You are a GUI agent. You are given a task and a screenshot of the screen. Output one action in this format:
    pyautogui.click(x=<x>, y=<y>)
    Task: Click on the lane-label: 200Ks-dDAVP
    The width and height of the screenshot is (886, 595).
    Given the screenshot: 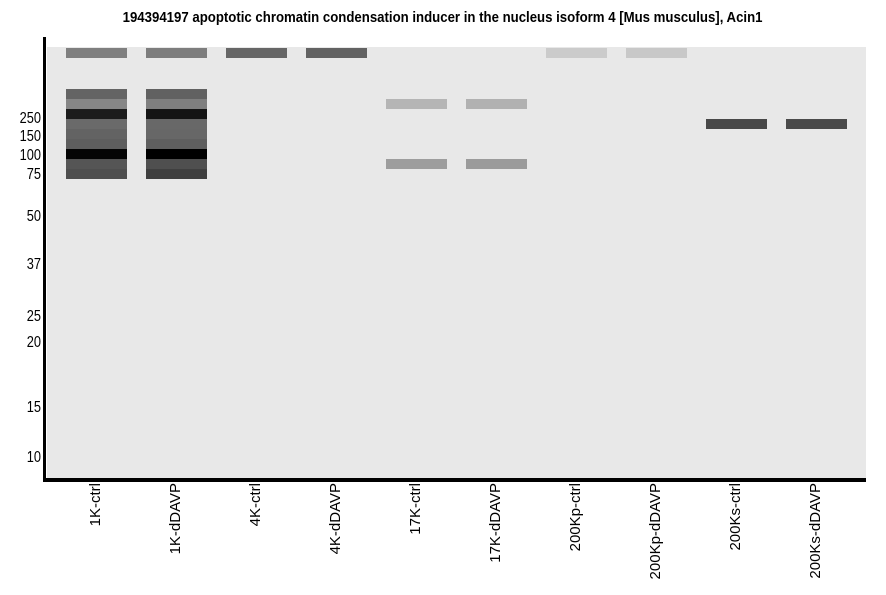 What is the action you would take?
    pyautogui.click(x=815, y=531)
    